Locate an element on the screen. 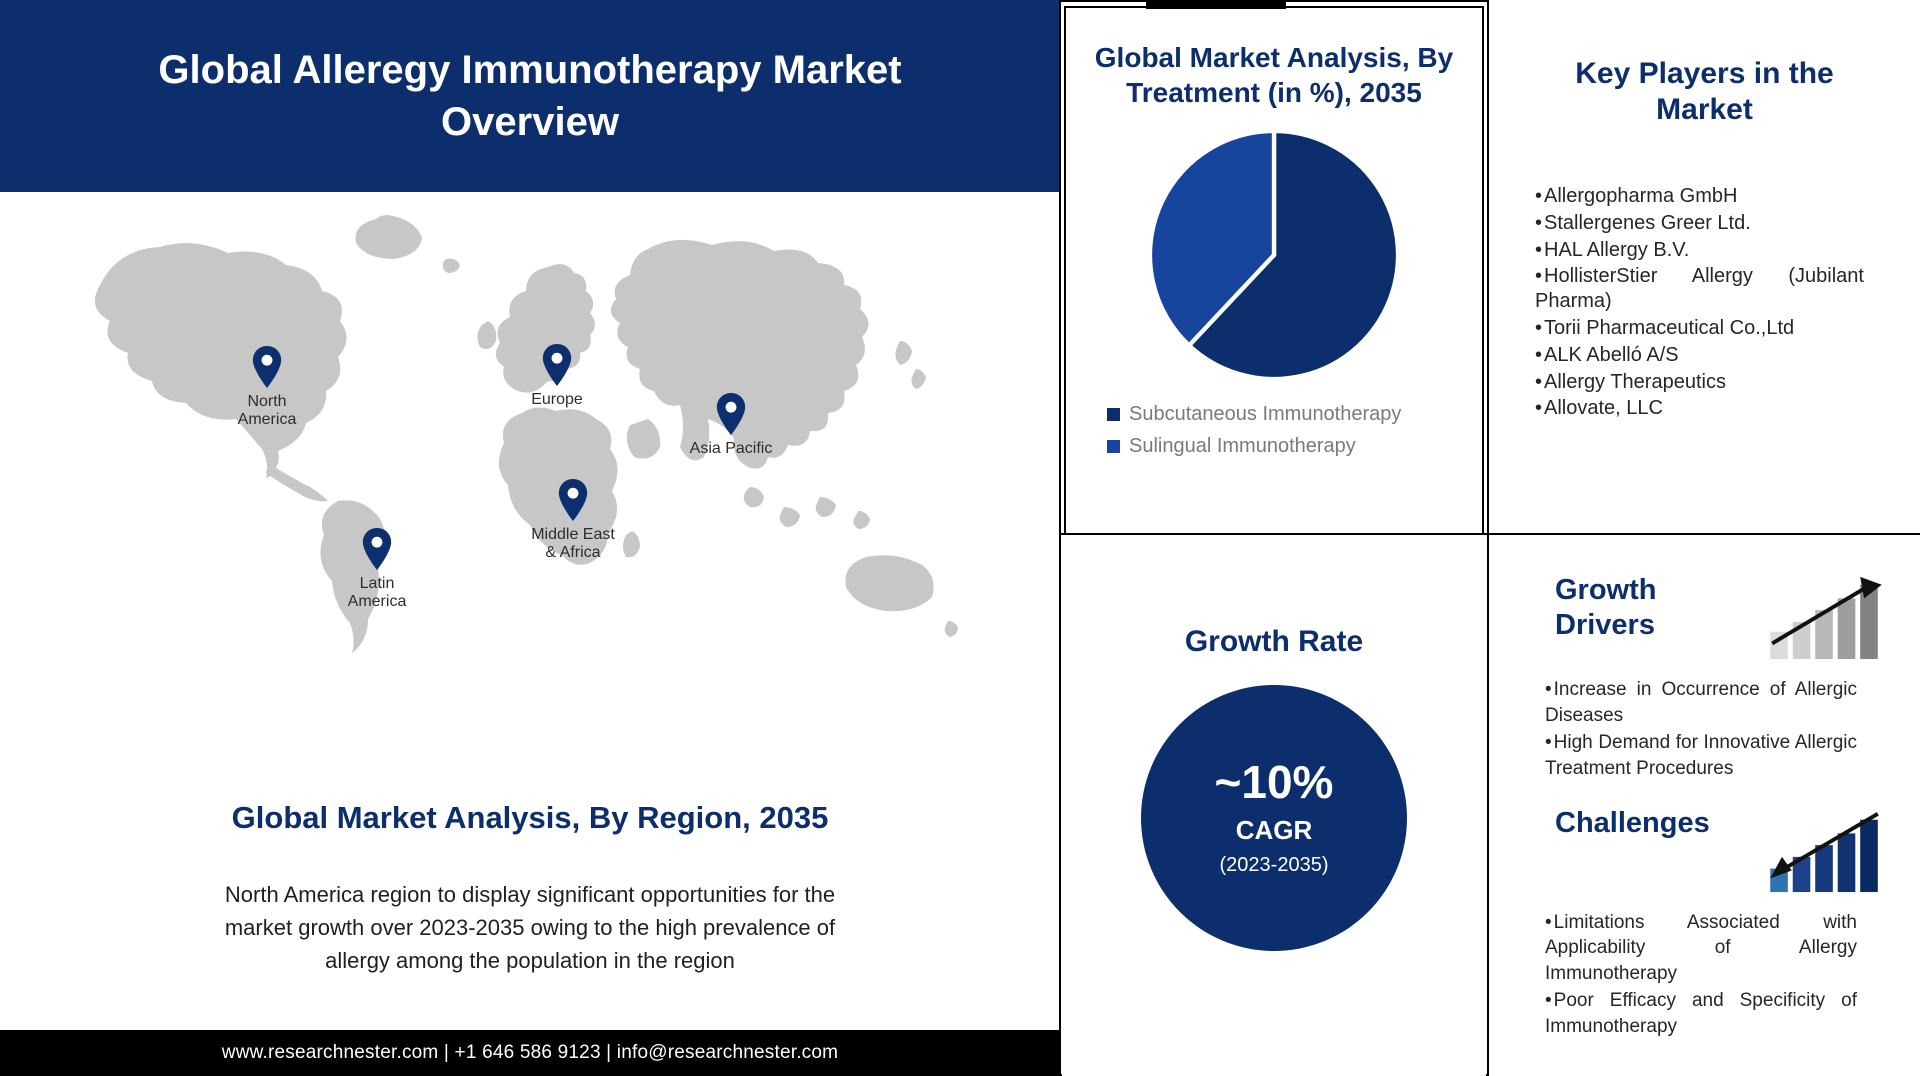 The image size is (1920, 1076). challenges-bars-icon is located at coordinates (1824, 851).